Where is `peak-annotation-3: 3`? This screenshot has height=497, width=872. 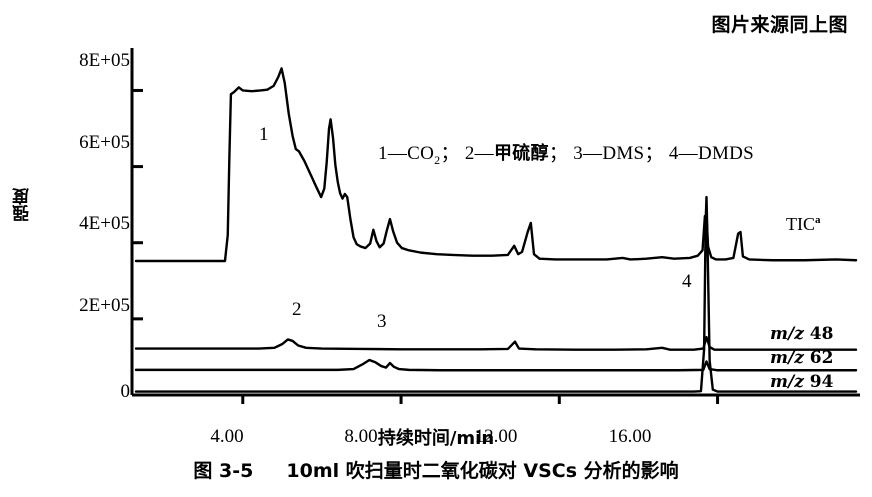
peak-annotation-3: 3 is located at coordinates (382, 321).